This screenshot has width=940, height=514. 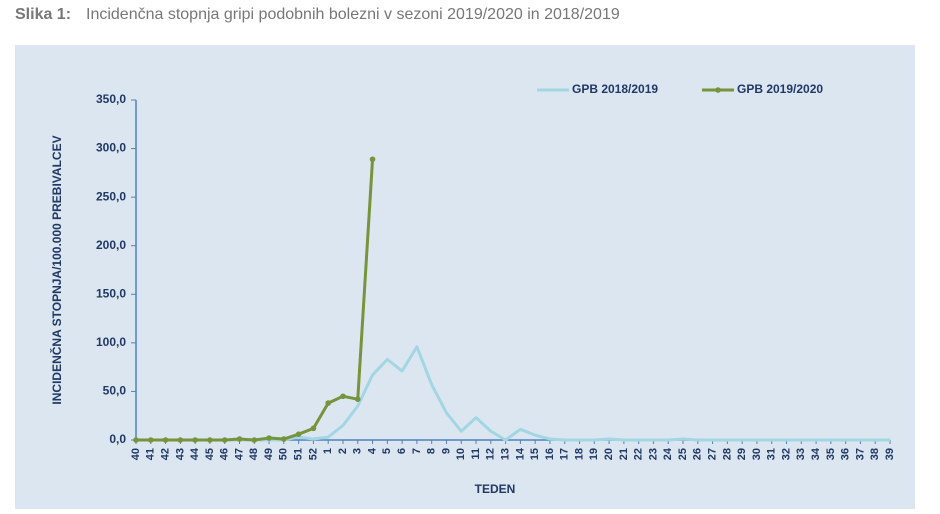 I want to click on x-tick-label: 6, so click(x=402, y=451).